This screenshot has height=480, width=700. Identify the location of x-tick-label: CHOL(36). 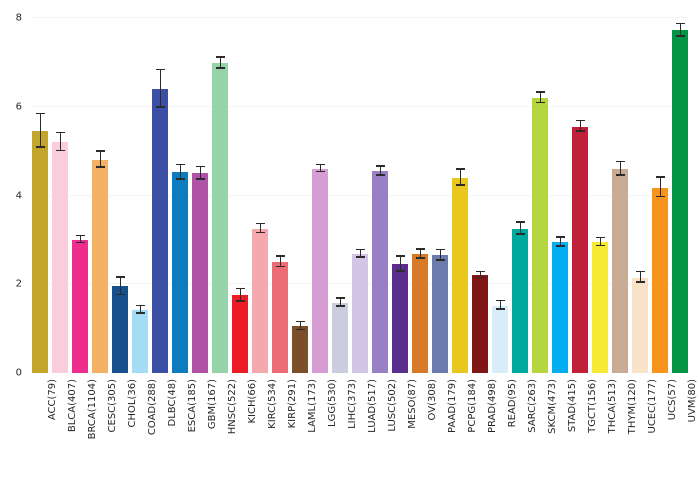
(132, 403).